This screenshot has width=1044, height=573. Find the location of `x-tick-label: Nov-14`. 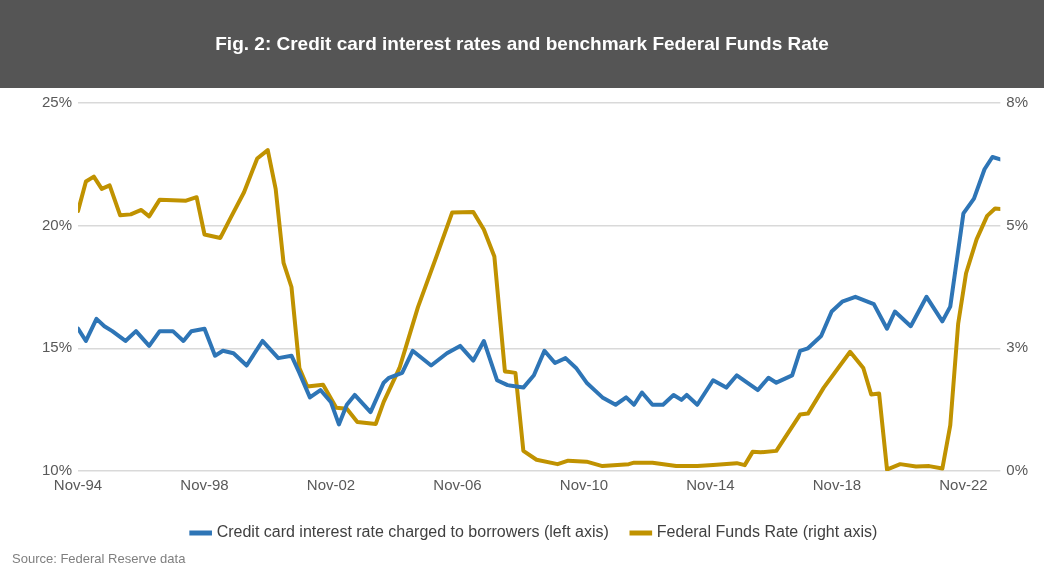

x-tick-label: Nov-14 is located at coordinates (710, 485).